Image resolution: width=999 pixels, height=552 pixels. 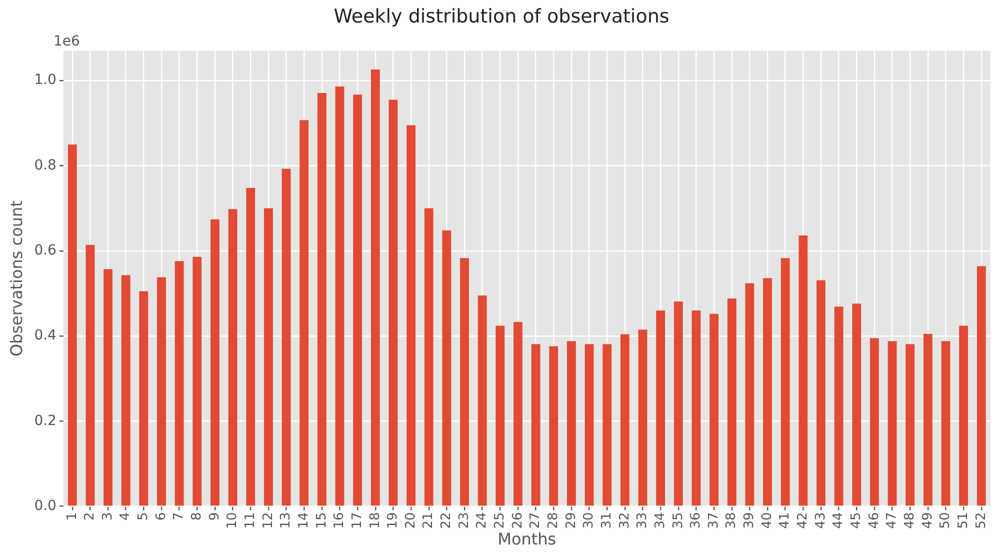 I want to click on x-tick-label: 42, so click(x=803, y=520).